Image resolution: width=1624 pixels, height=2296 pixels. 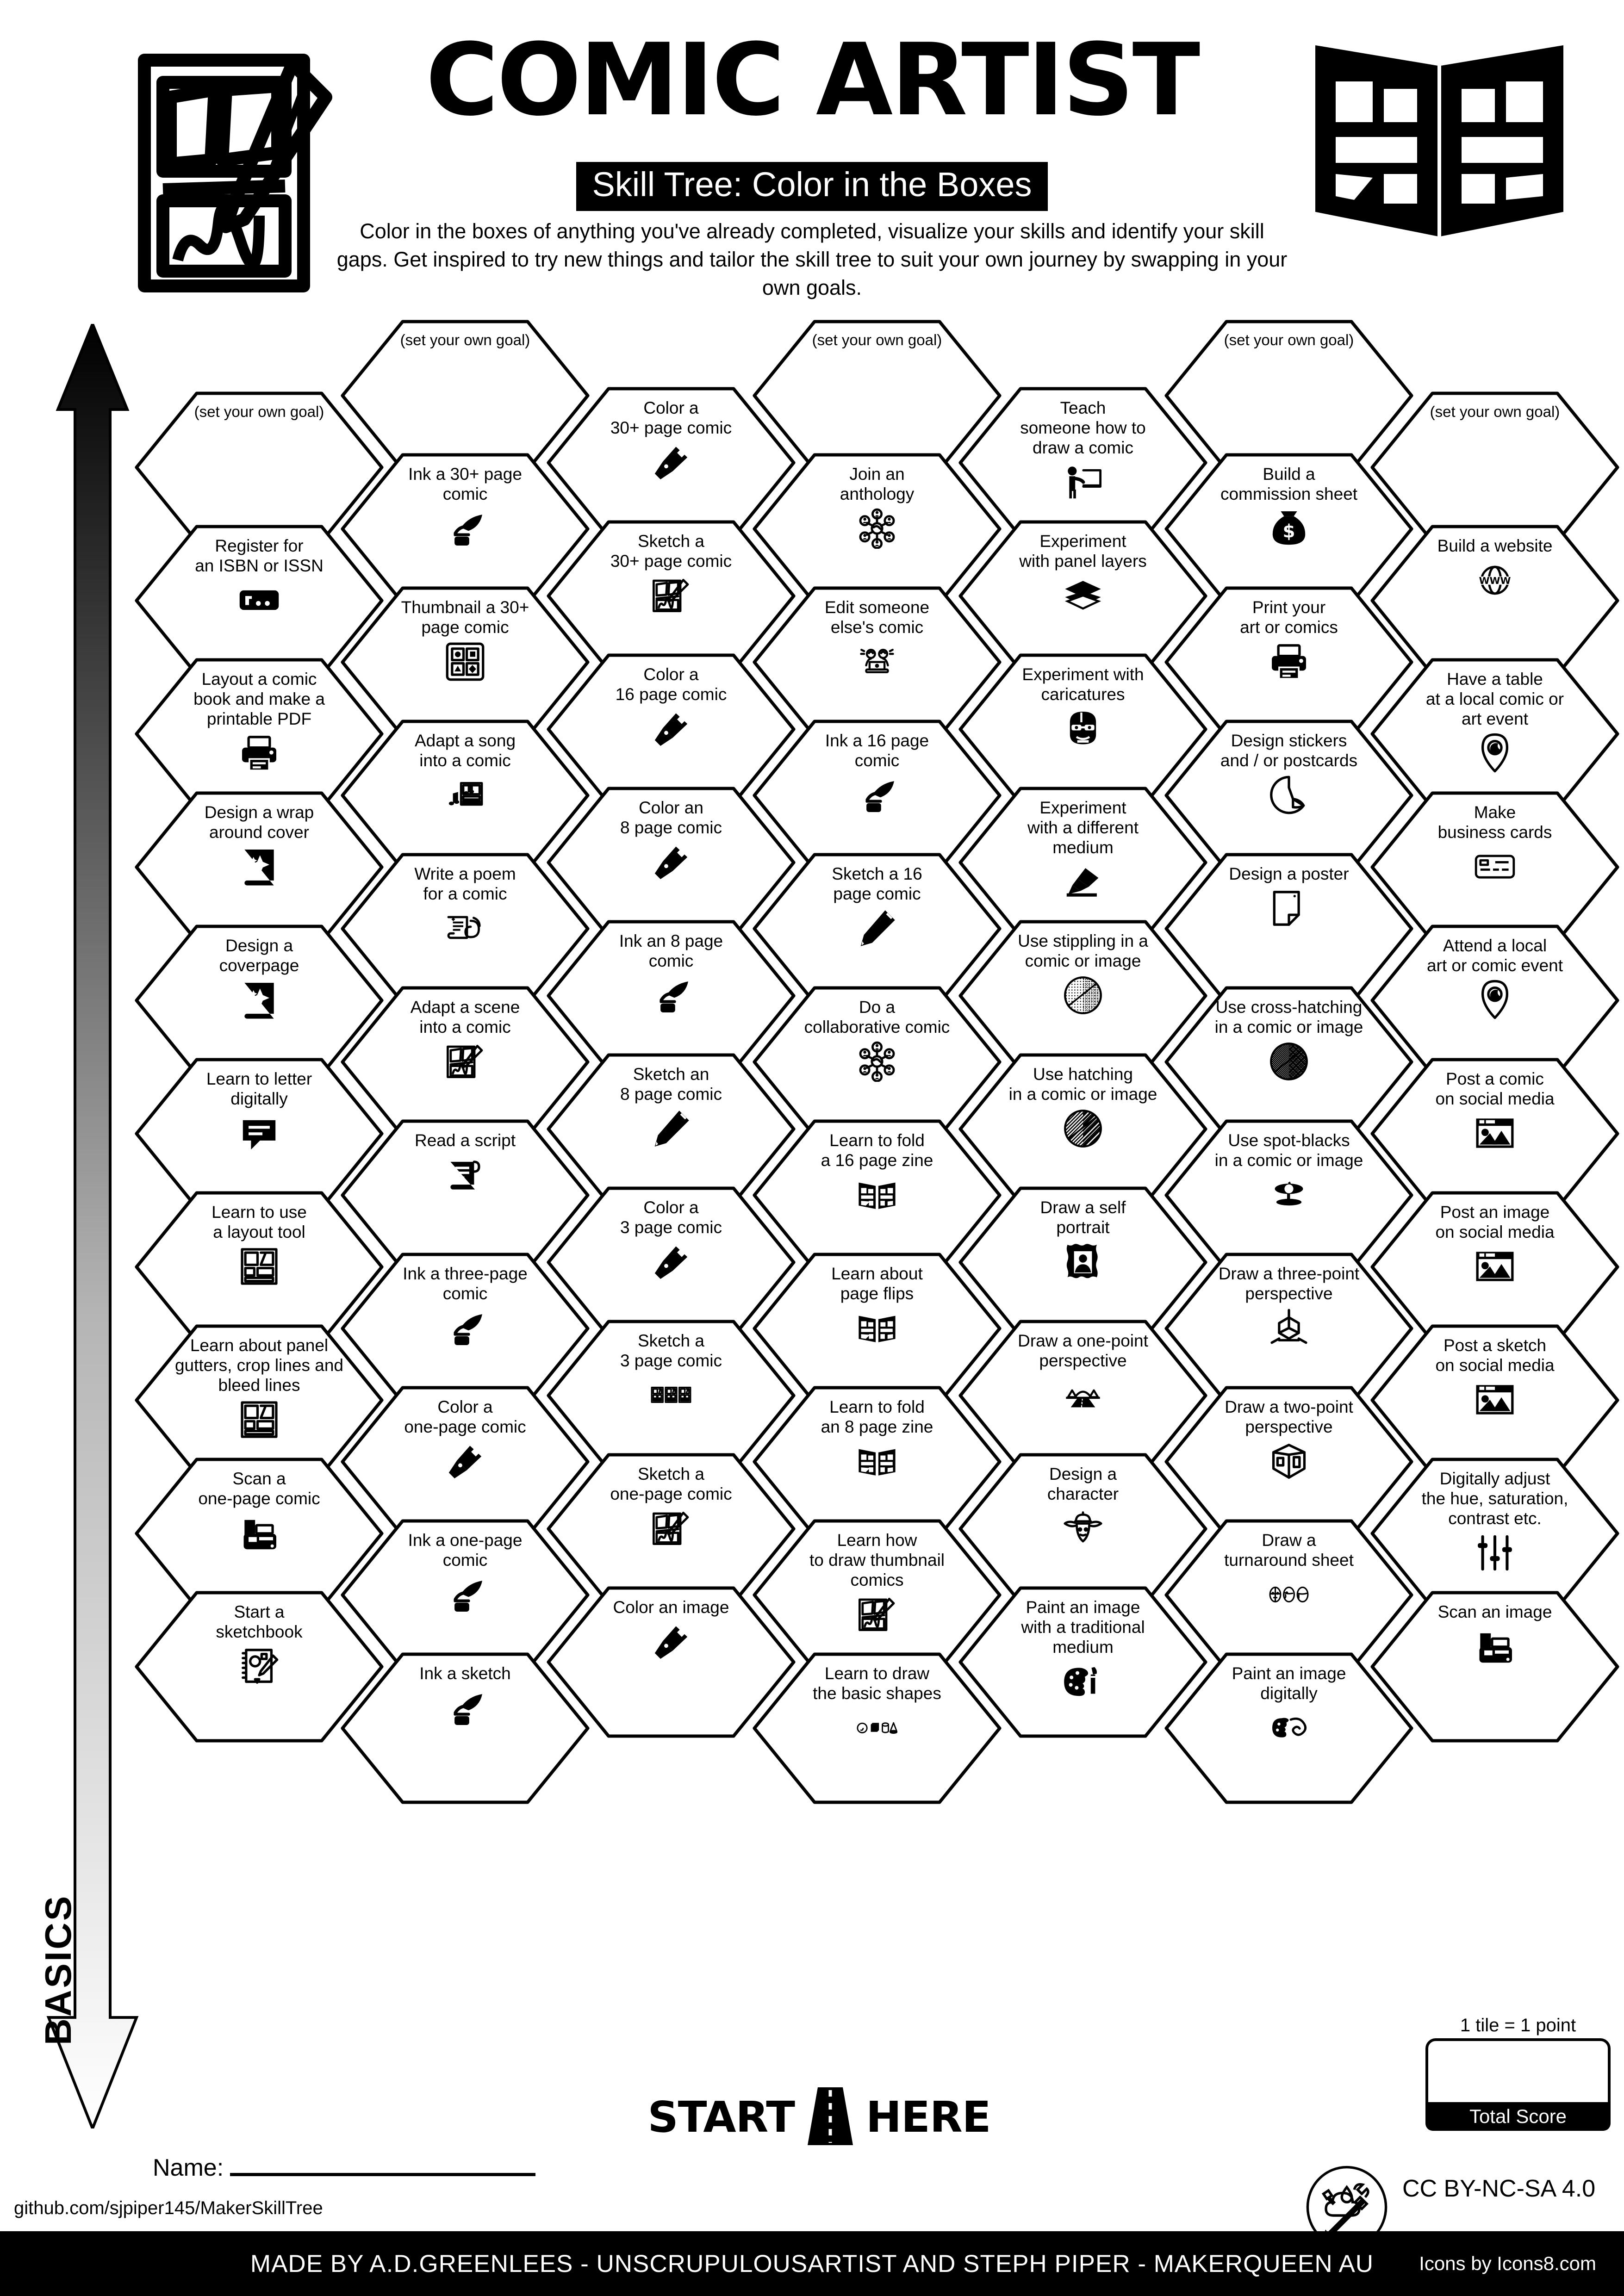 What do you see at coordinates (259, 1222) in the screenshot?
I see `skill-tile-label: Learn to use a layout tool` at bounding box center [259, 1222].